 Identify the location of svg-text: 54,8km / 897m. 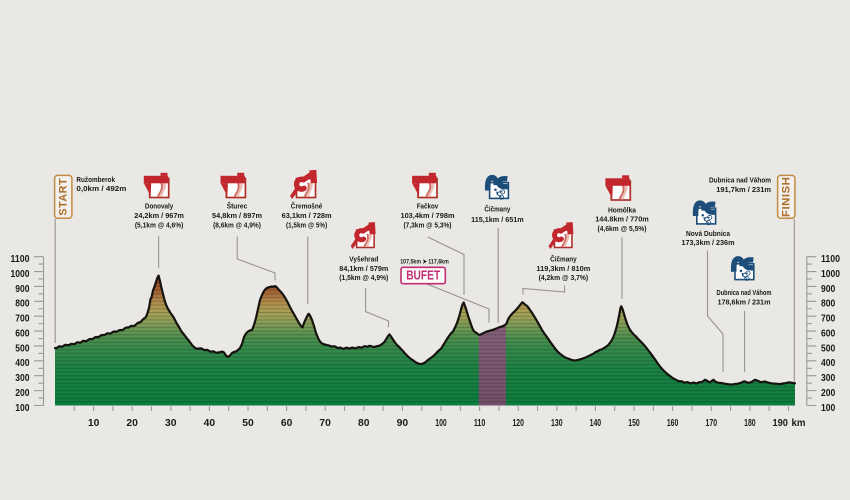
(237, 215).